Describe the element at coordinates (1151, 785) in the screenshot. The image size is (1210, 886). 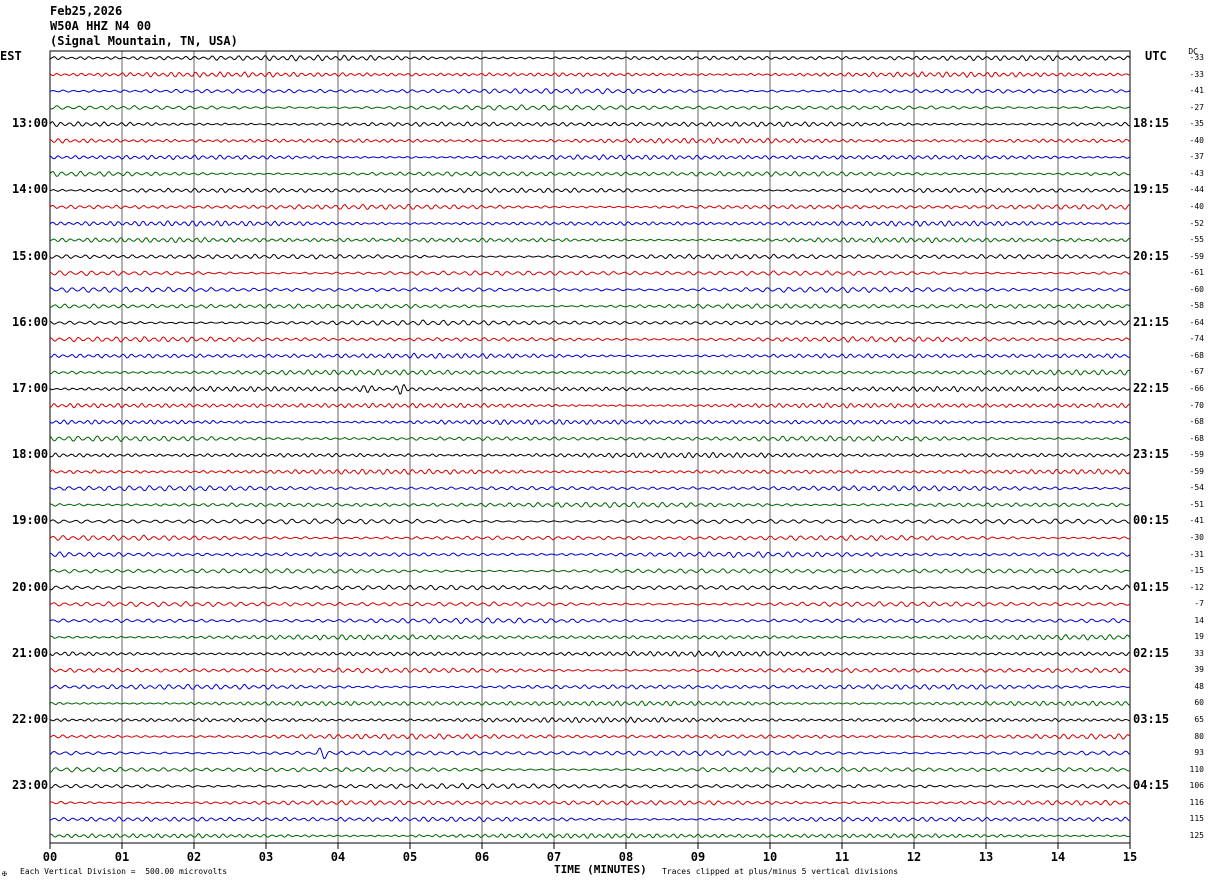
I see `right-time-label: 04:15` at that location.